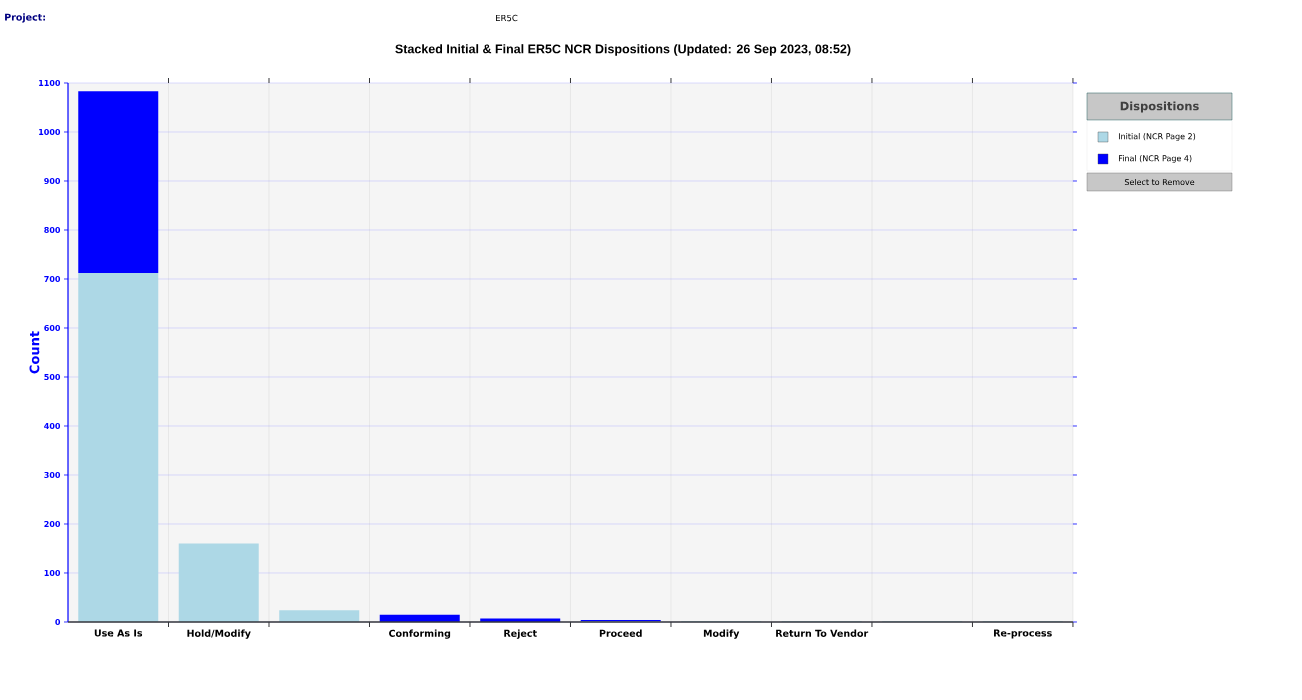 This screenshot has height=700, width=1302. What do you see at coordinates (50, 83) in the screenshot?
I see `y-tick-label: 1100` at bounding box center [50, 83].